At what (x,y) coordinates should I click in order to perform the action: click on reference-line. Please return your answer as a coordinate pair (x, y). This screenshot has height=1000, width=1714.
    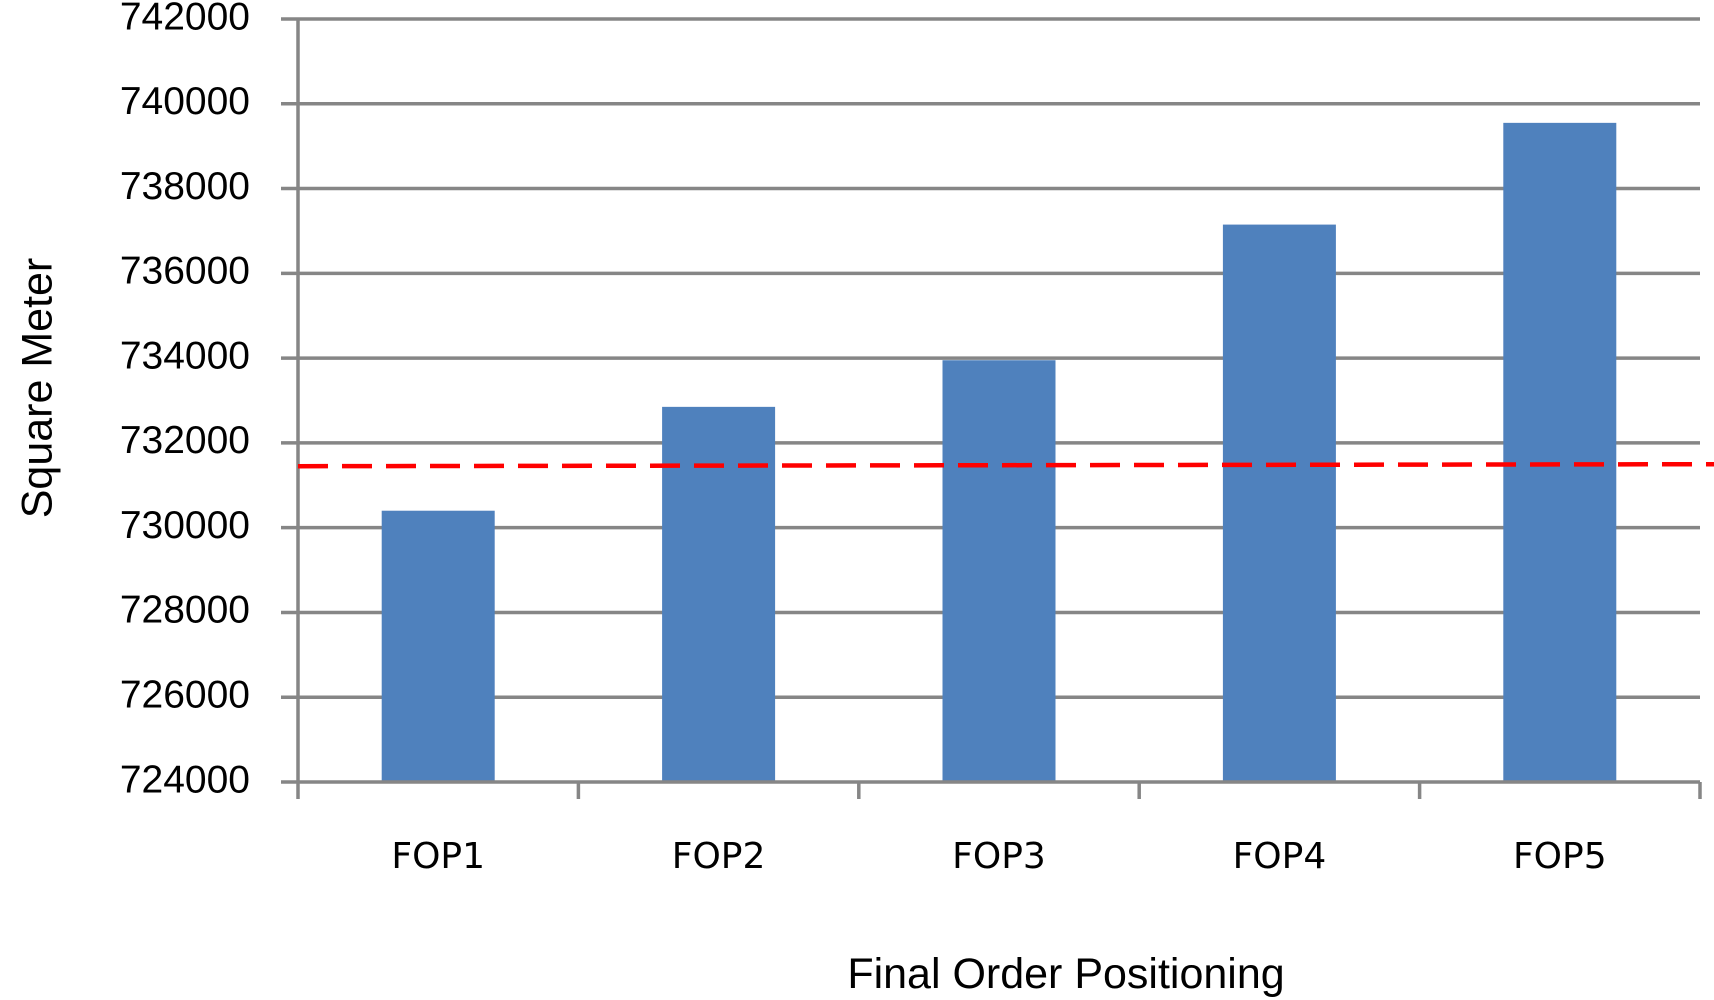
    Looking at the image, I should click on (1005, 465).